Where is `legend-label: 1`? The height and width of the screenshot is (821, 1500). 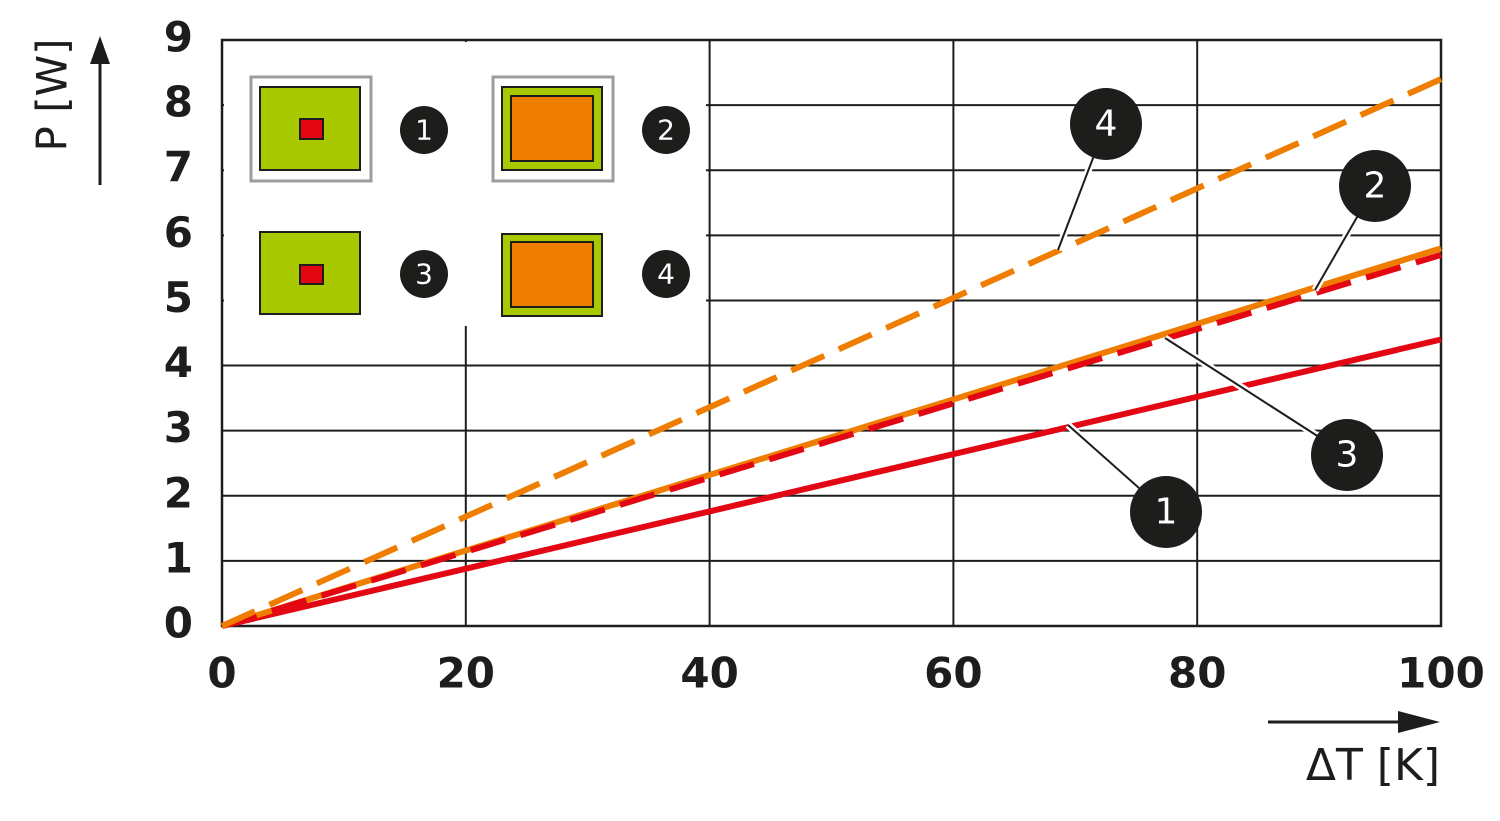
legend-label: 1 is located at coordinates (424, 130).